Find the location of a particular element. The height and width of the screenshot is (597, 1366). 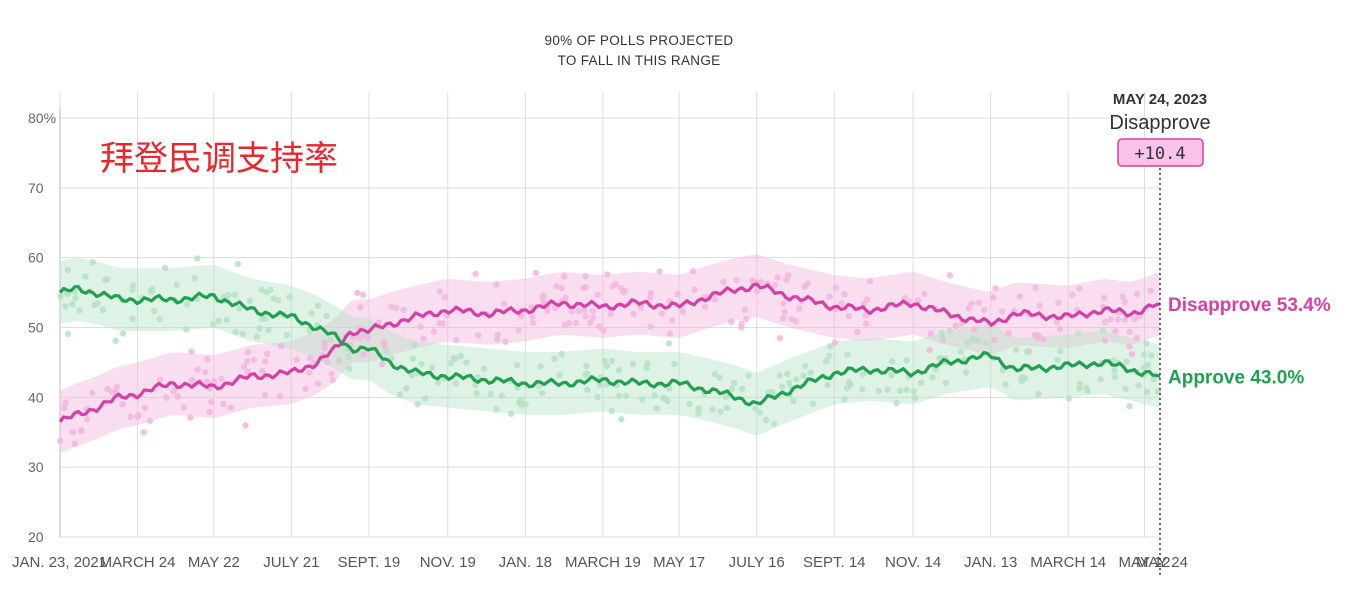

x-tick-label: JULY 16 is located at coordinates (757, 562).